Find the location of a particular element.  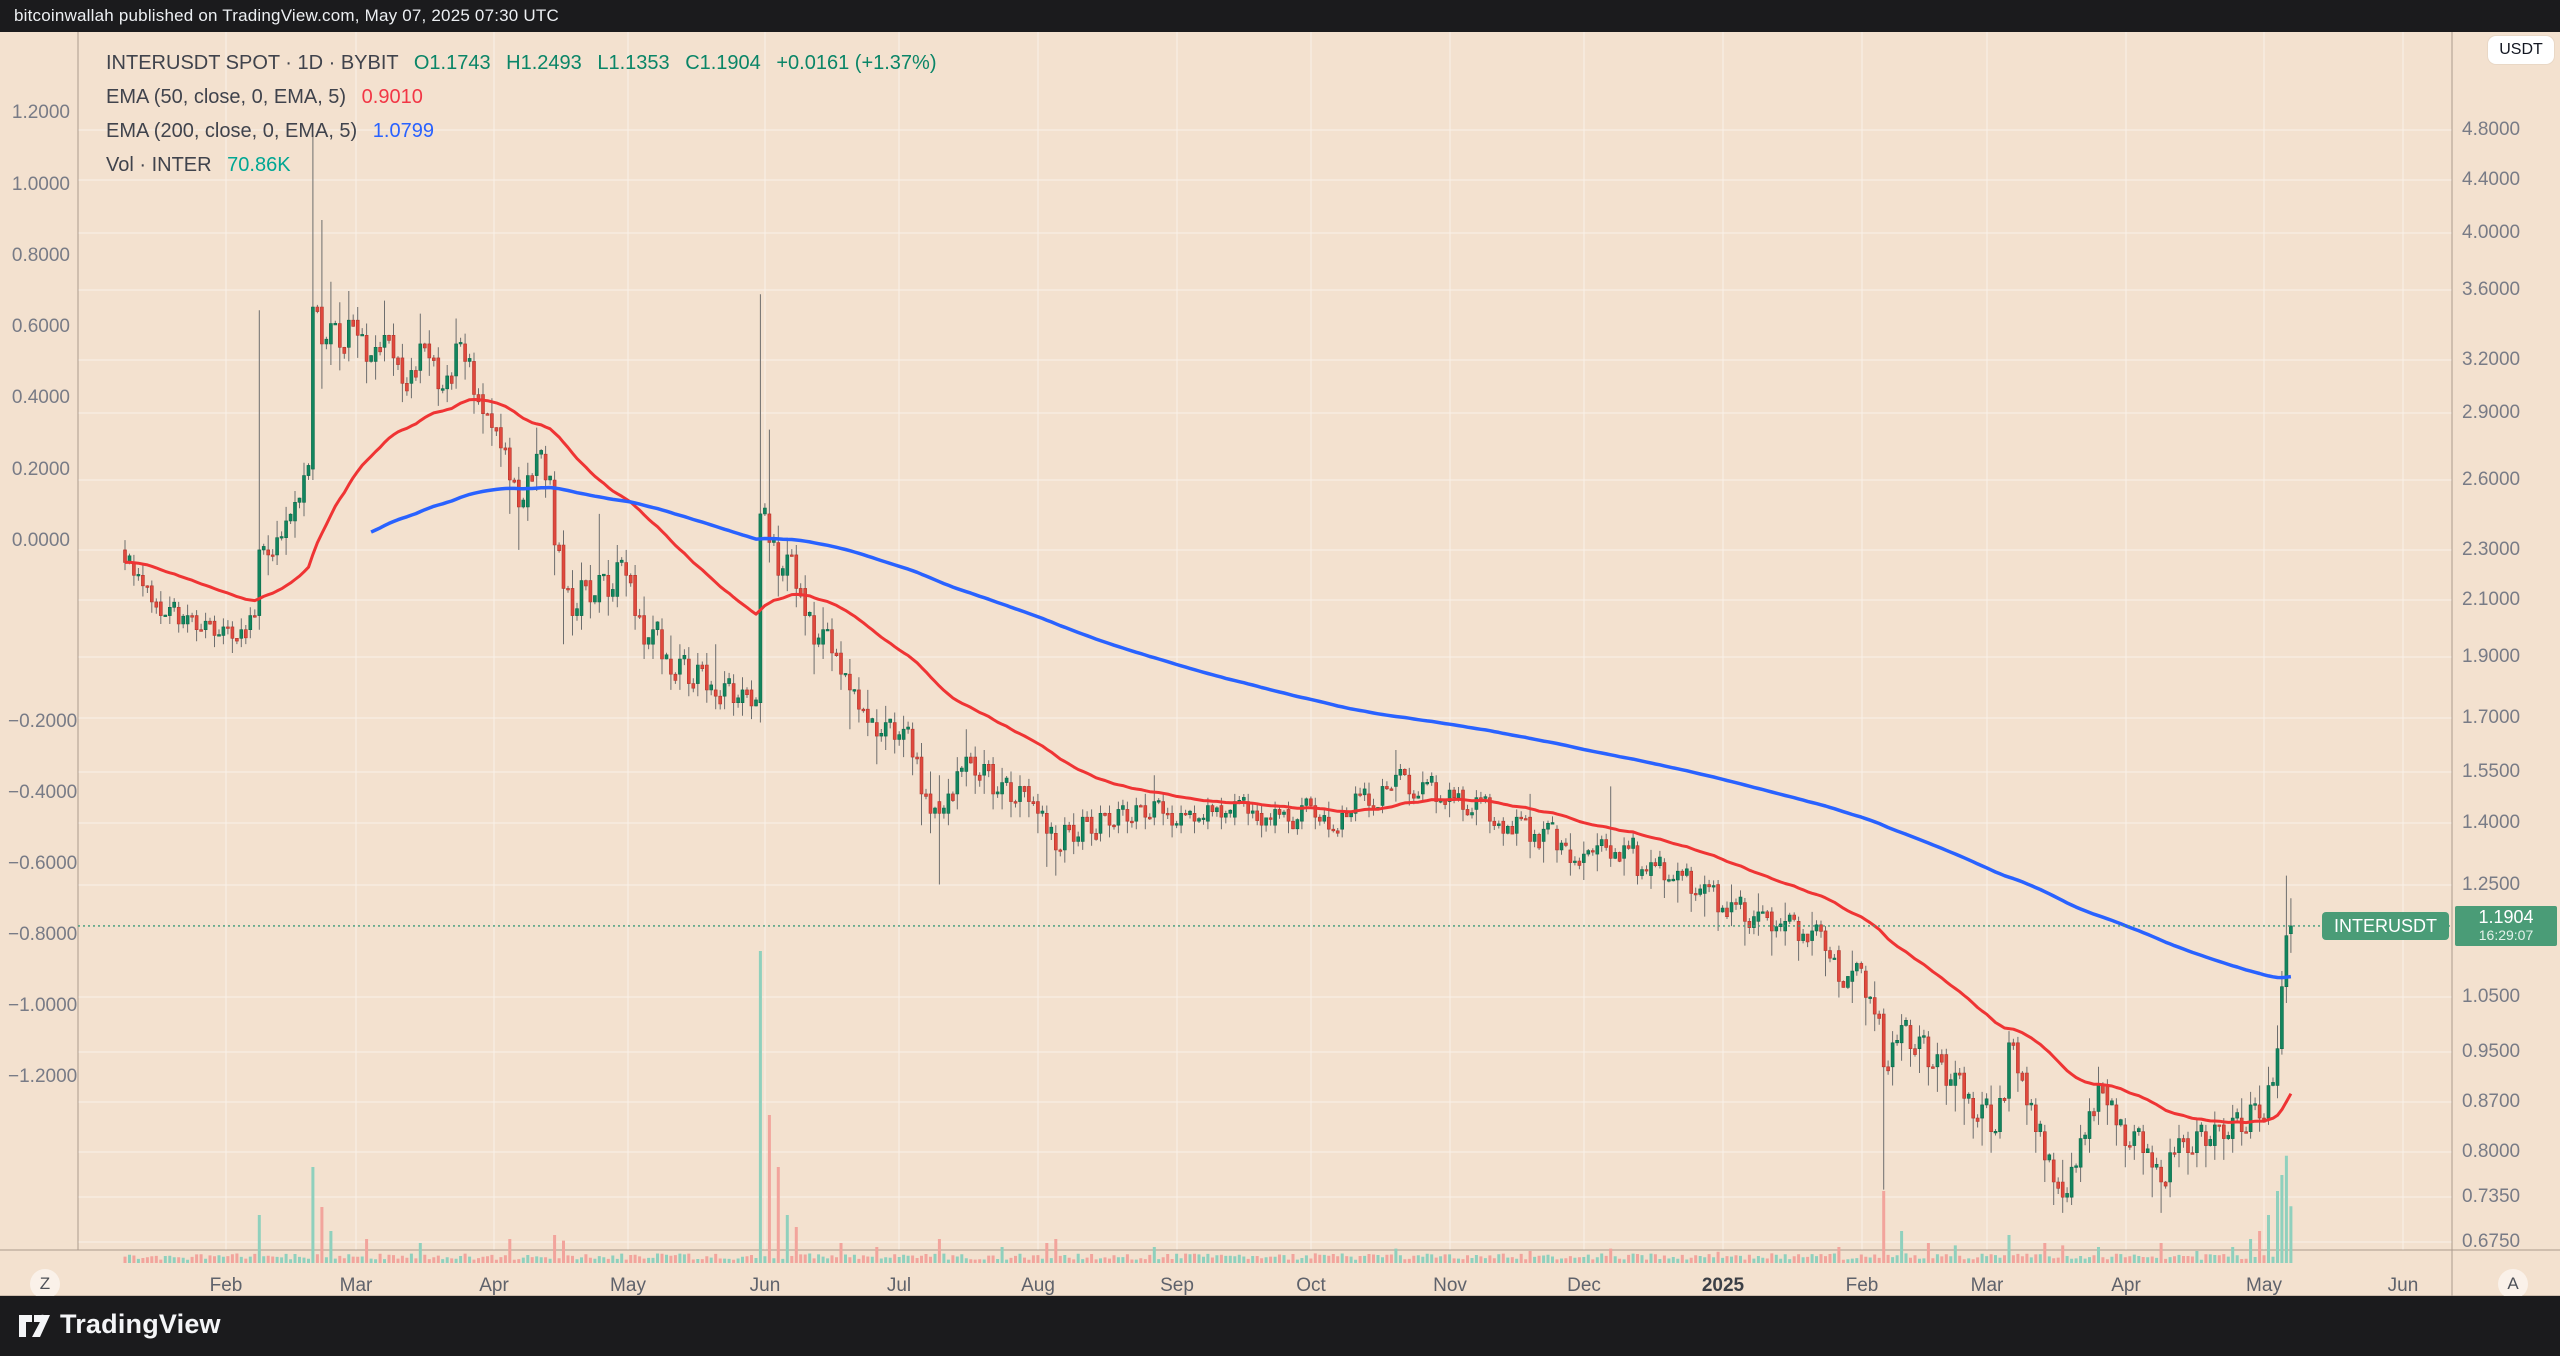

left-axis-tick: 0.4000 is located at coordinates (40, 397).